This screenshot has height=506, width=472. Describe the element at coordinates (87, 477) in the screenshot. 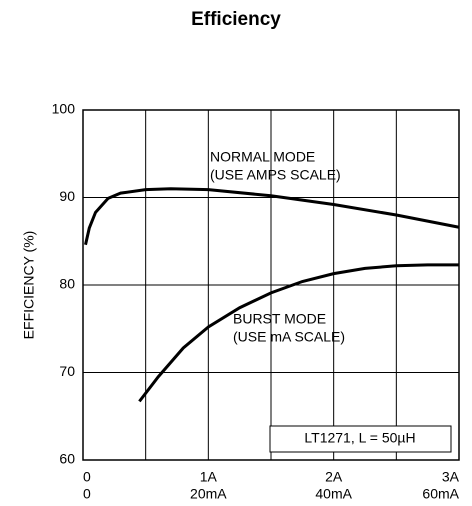

I see `x-tick-label: 0` at that location.